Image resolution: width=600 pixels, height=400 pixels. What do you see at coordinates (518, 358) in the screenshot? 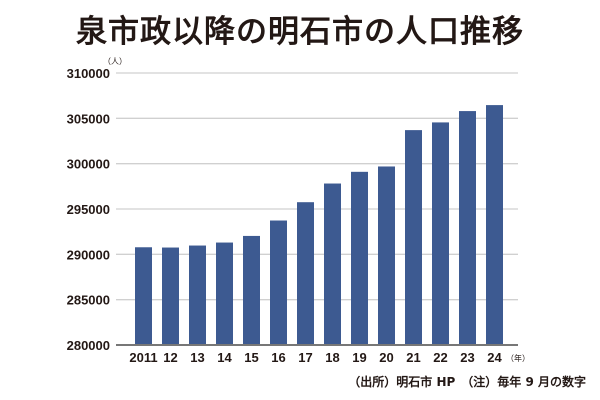
I see `x-axis-unit: （年）` at bounding box center [518, 358].